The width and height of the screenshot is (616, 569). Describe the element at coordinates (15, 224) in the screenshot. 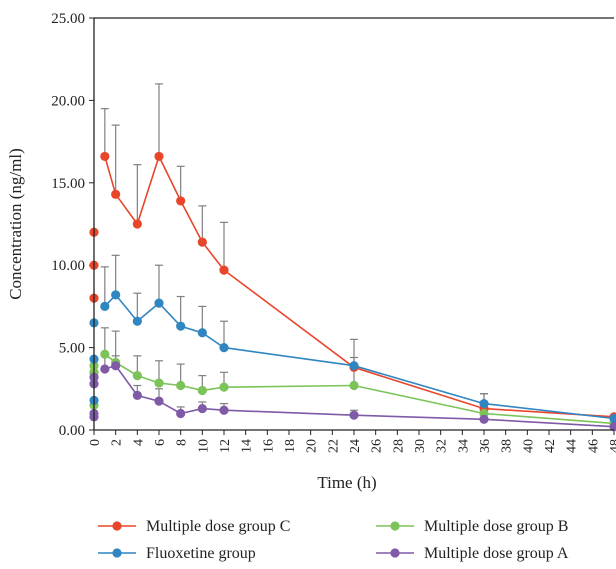

I see `y-axis-title: Concentration (ng/ml)` at that location.